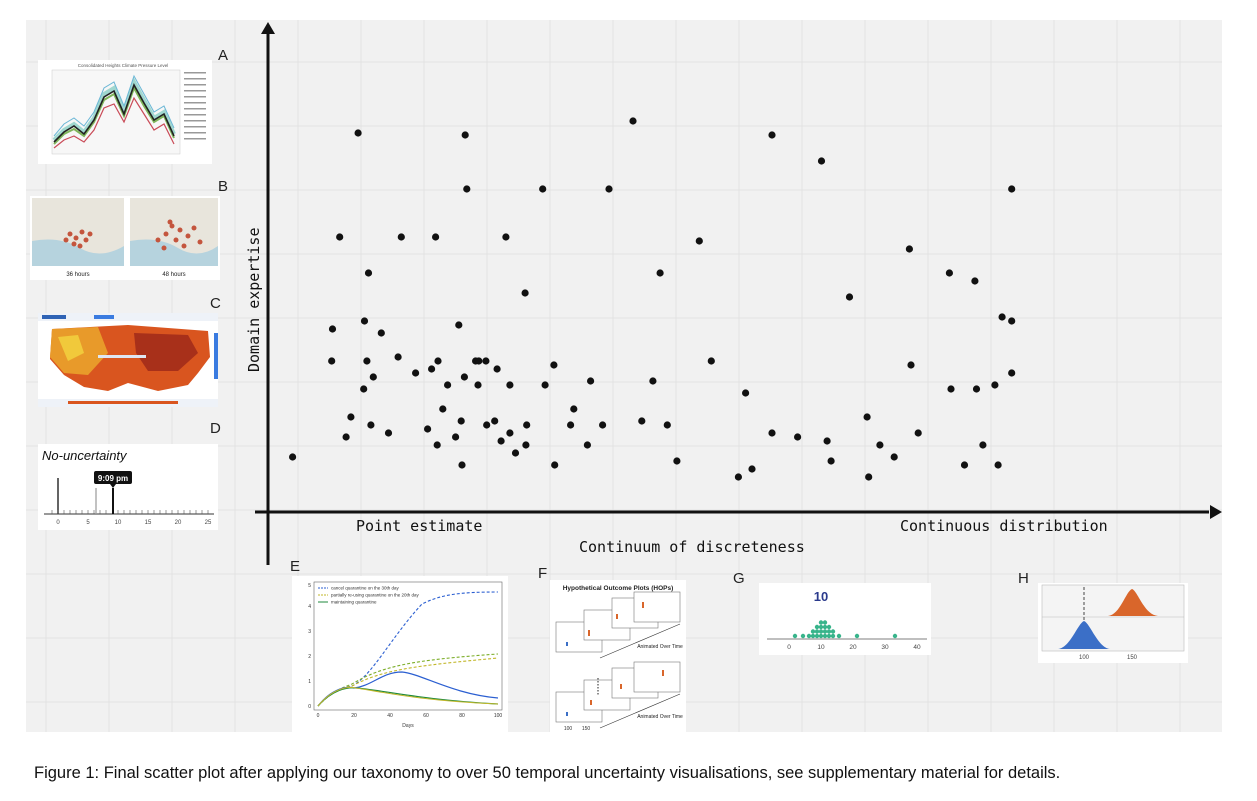  Describe the element at coordinates (295, 566) in the screenshot. I see `panel-letter-e: E` at that location.